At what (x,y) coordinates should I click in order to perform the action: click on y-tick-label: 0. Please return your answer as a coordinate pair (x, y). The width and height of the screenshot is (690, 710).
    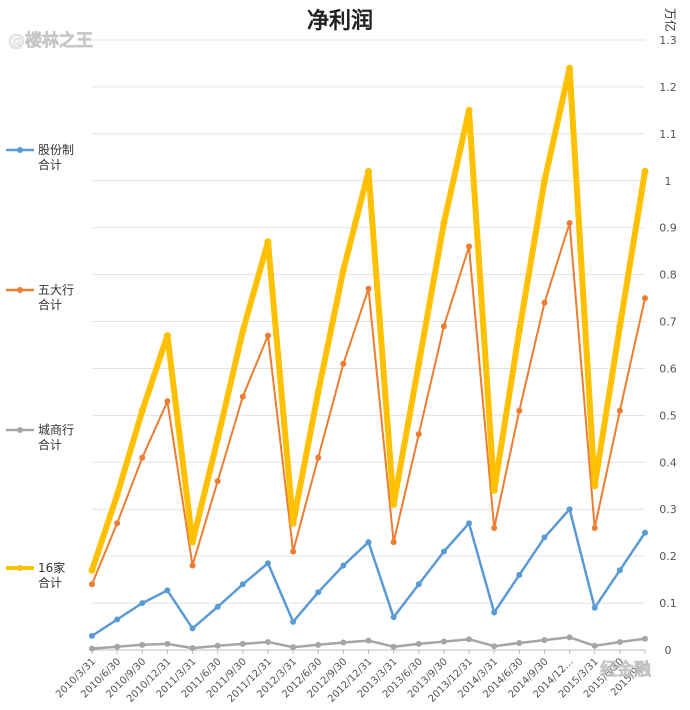
    Looking at the image, I should click on (668, 650).